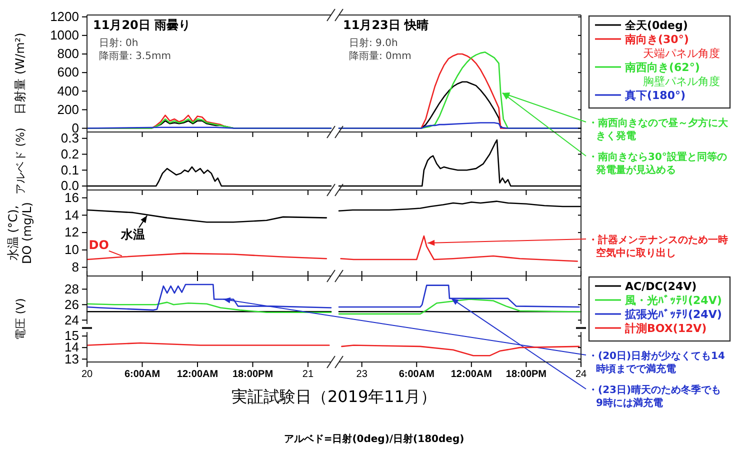 The height and width of the screenshot is (459, 734). Describe the element at coordinates (656, 25) in the screenshot. I see `legend-label: 全天(0deg)` at that location.